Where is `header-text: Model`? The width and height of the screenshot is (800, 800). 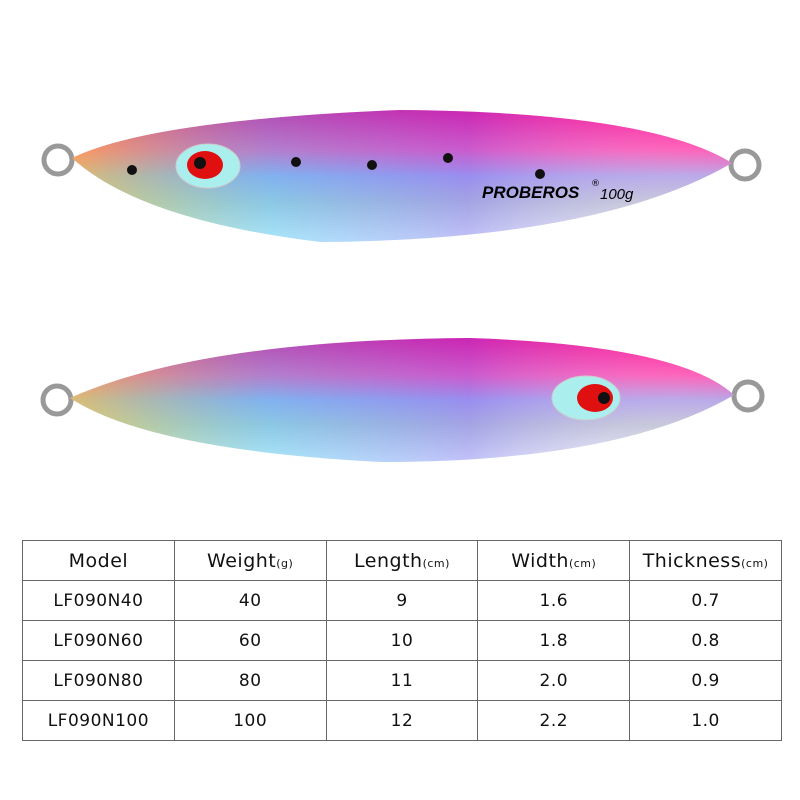 header-text: Model is located at coordinates (98, 560).